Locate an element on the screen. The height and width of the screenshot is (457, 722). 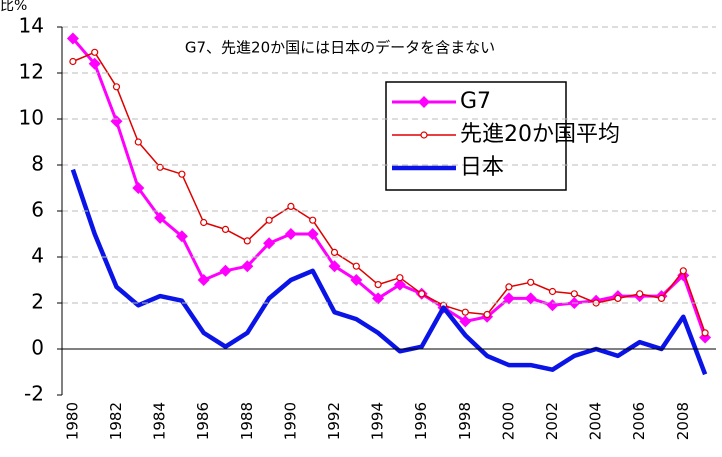
x-tick-label: 2000 is located at coordinates (508, 421).